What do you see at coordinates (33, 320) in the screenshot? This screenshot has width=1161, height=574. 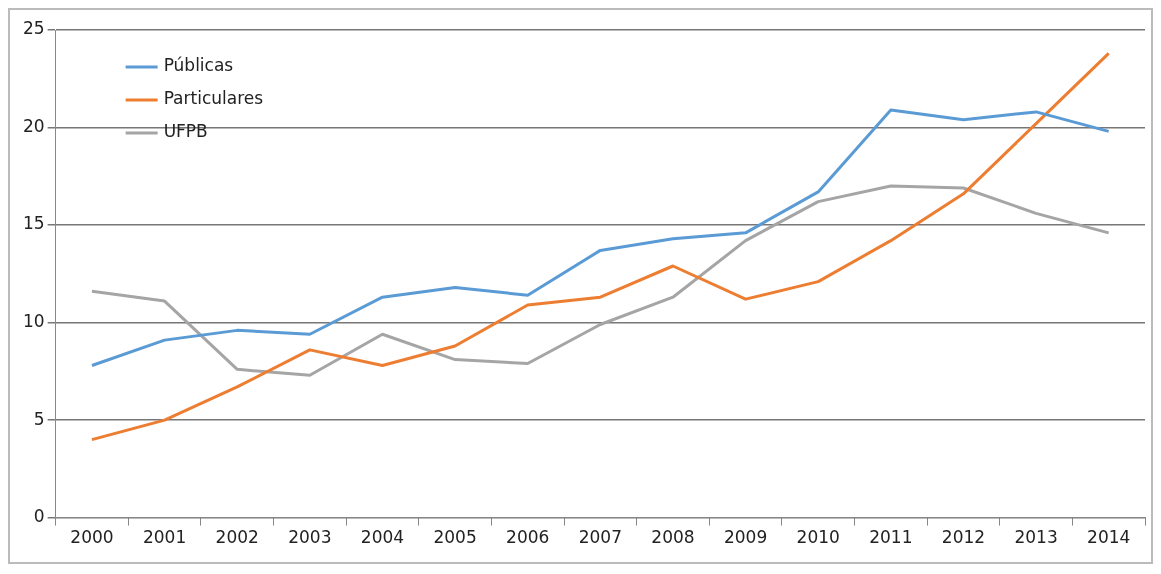 I see `y-tick-label: 10` at bounding box center [33, 320].